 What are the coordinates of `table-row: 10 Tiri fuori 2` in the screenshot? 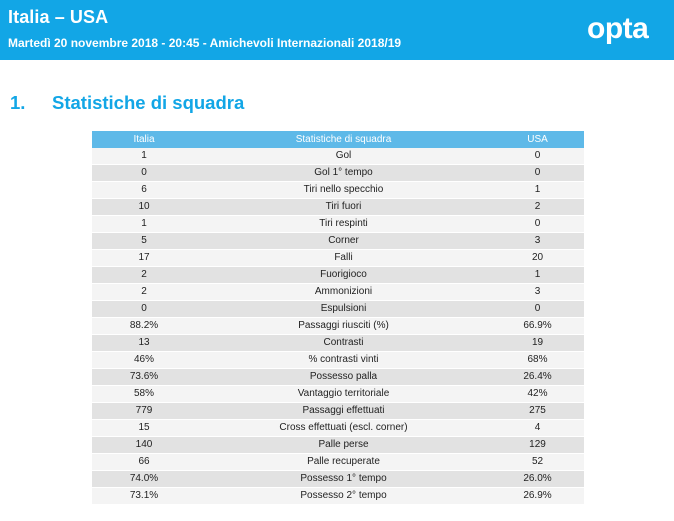 It's located at (338, 207).